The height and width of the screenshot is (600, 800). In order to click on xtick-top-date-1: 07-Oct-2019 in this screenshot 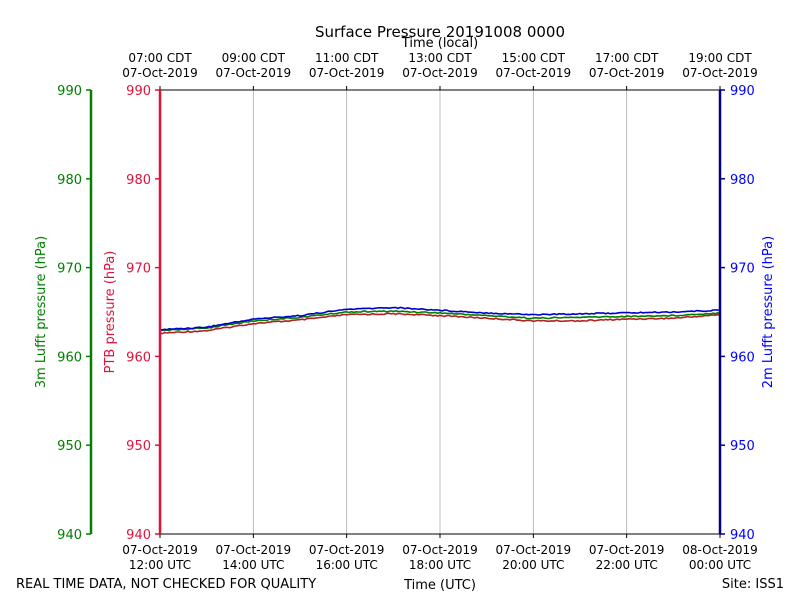, I will do `click(254, 73)`.